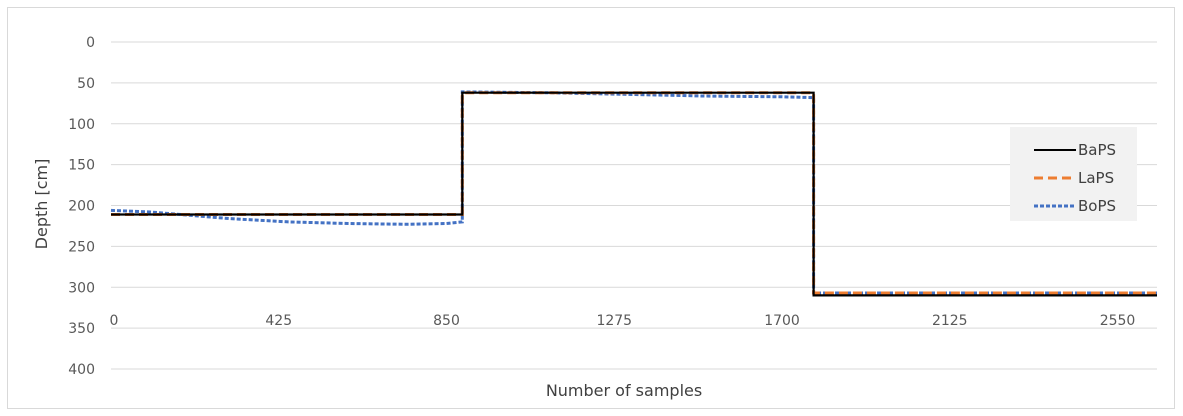 Image resolution: width=1183 pixels, height=416 pixels. Describe the element at coordinates (1097, 150) in the screenshot. I see `legend-label-baps: BaPS` at that location.